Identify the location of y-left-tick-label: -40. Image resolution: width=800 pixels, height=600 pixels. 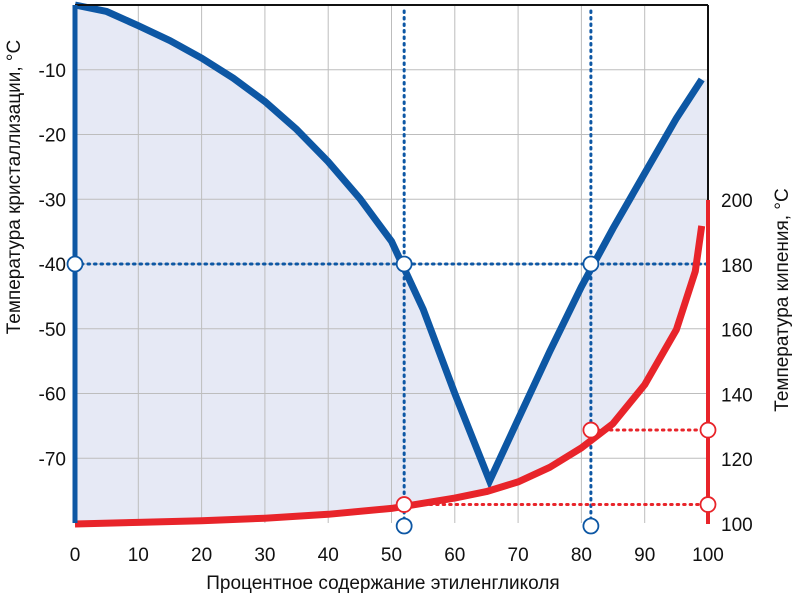
(52, 265).